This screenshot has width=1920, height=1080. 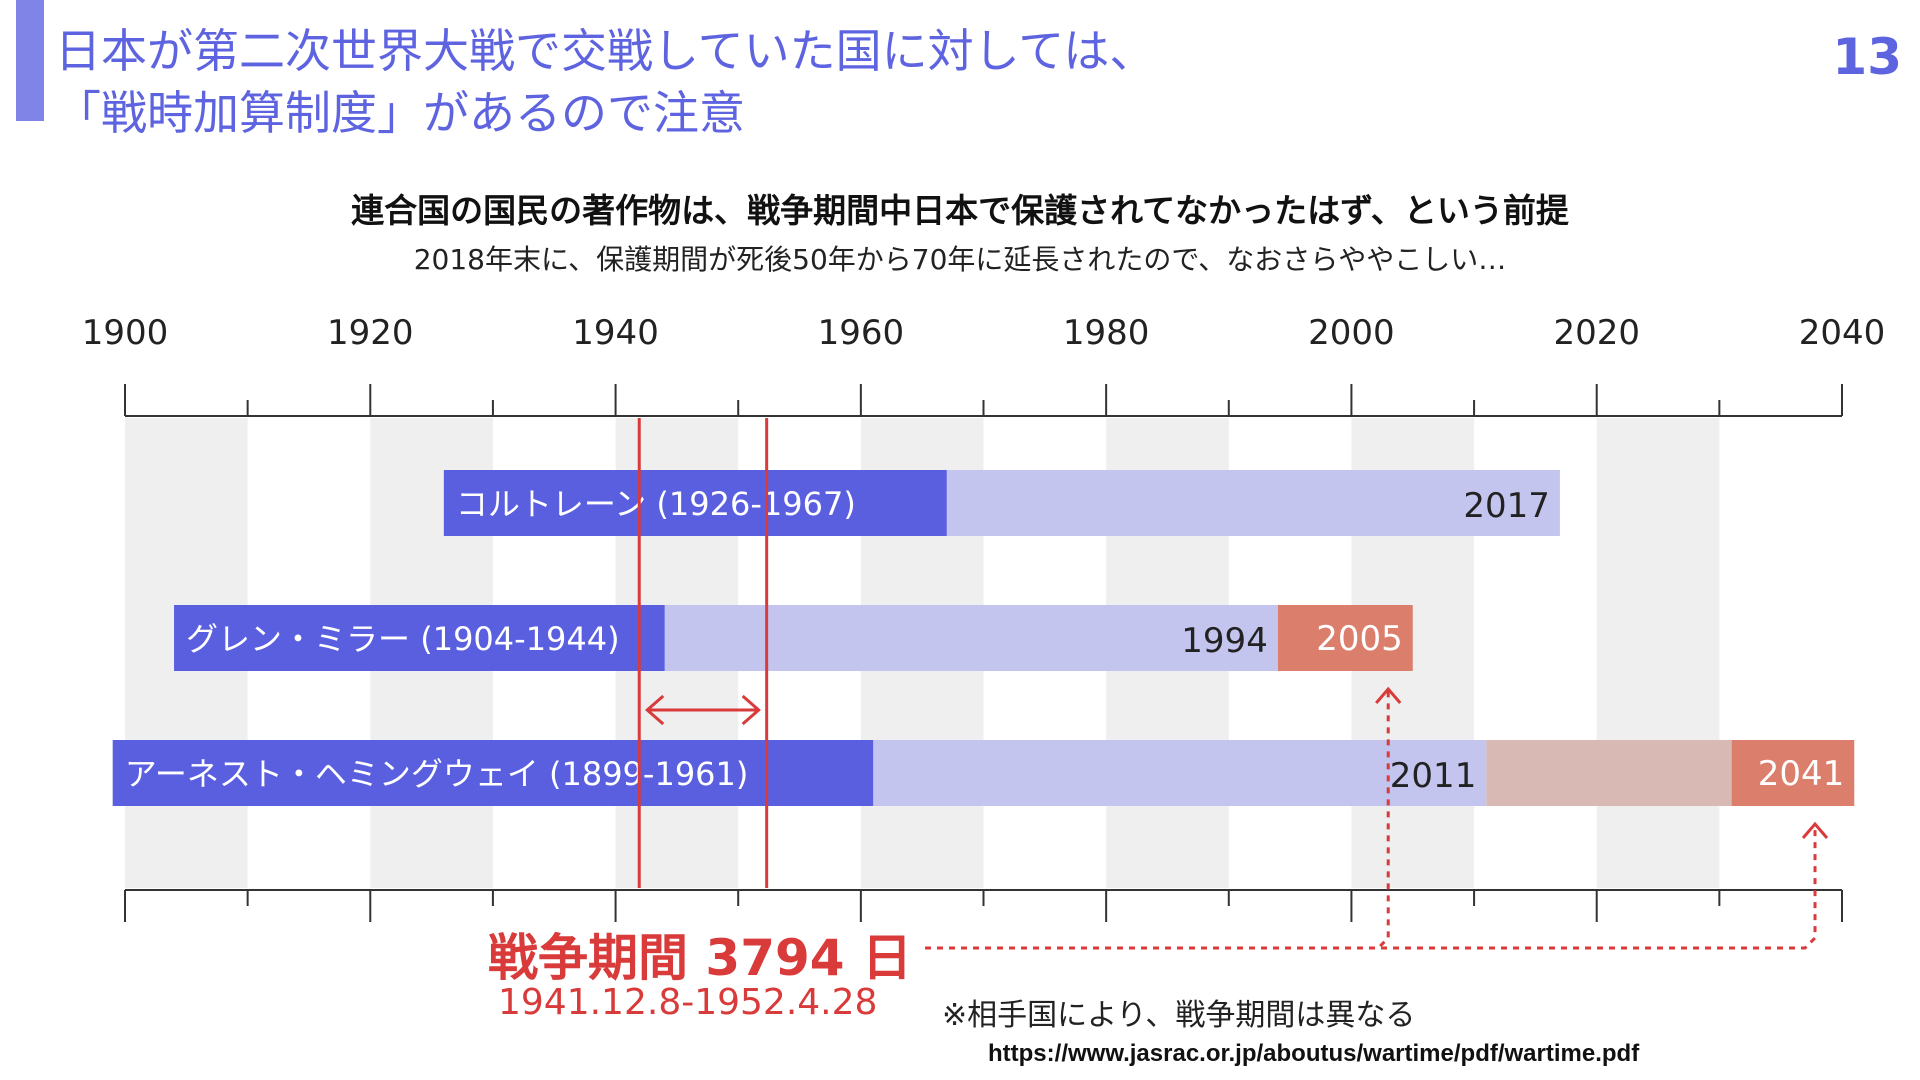 I want to click on title-line-2: 「戦時加算制度」があるので注意, so click(x=400, y=113).